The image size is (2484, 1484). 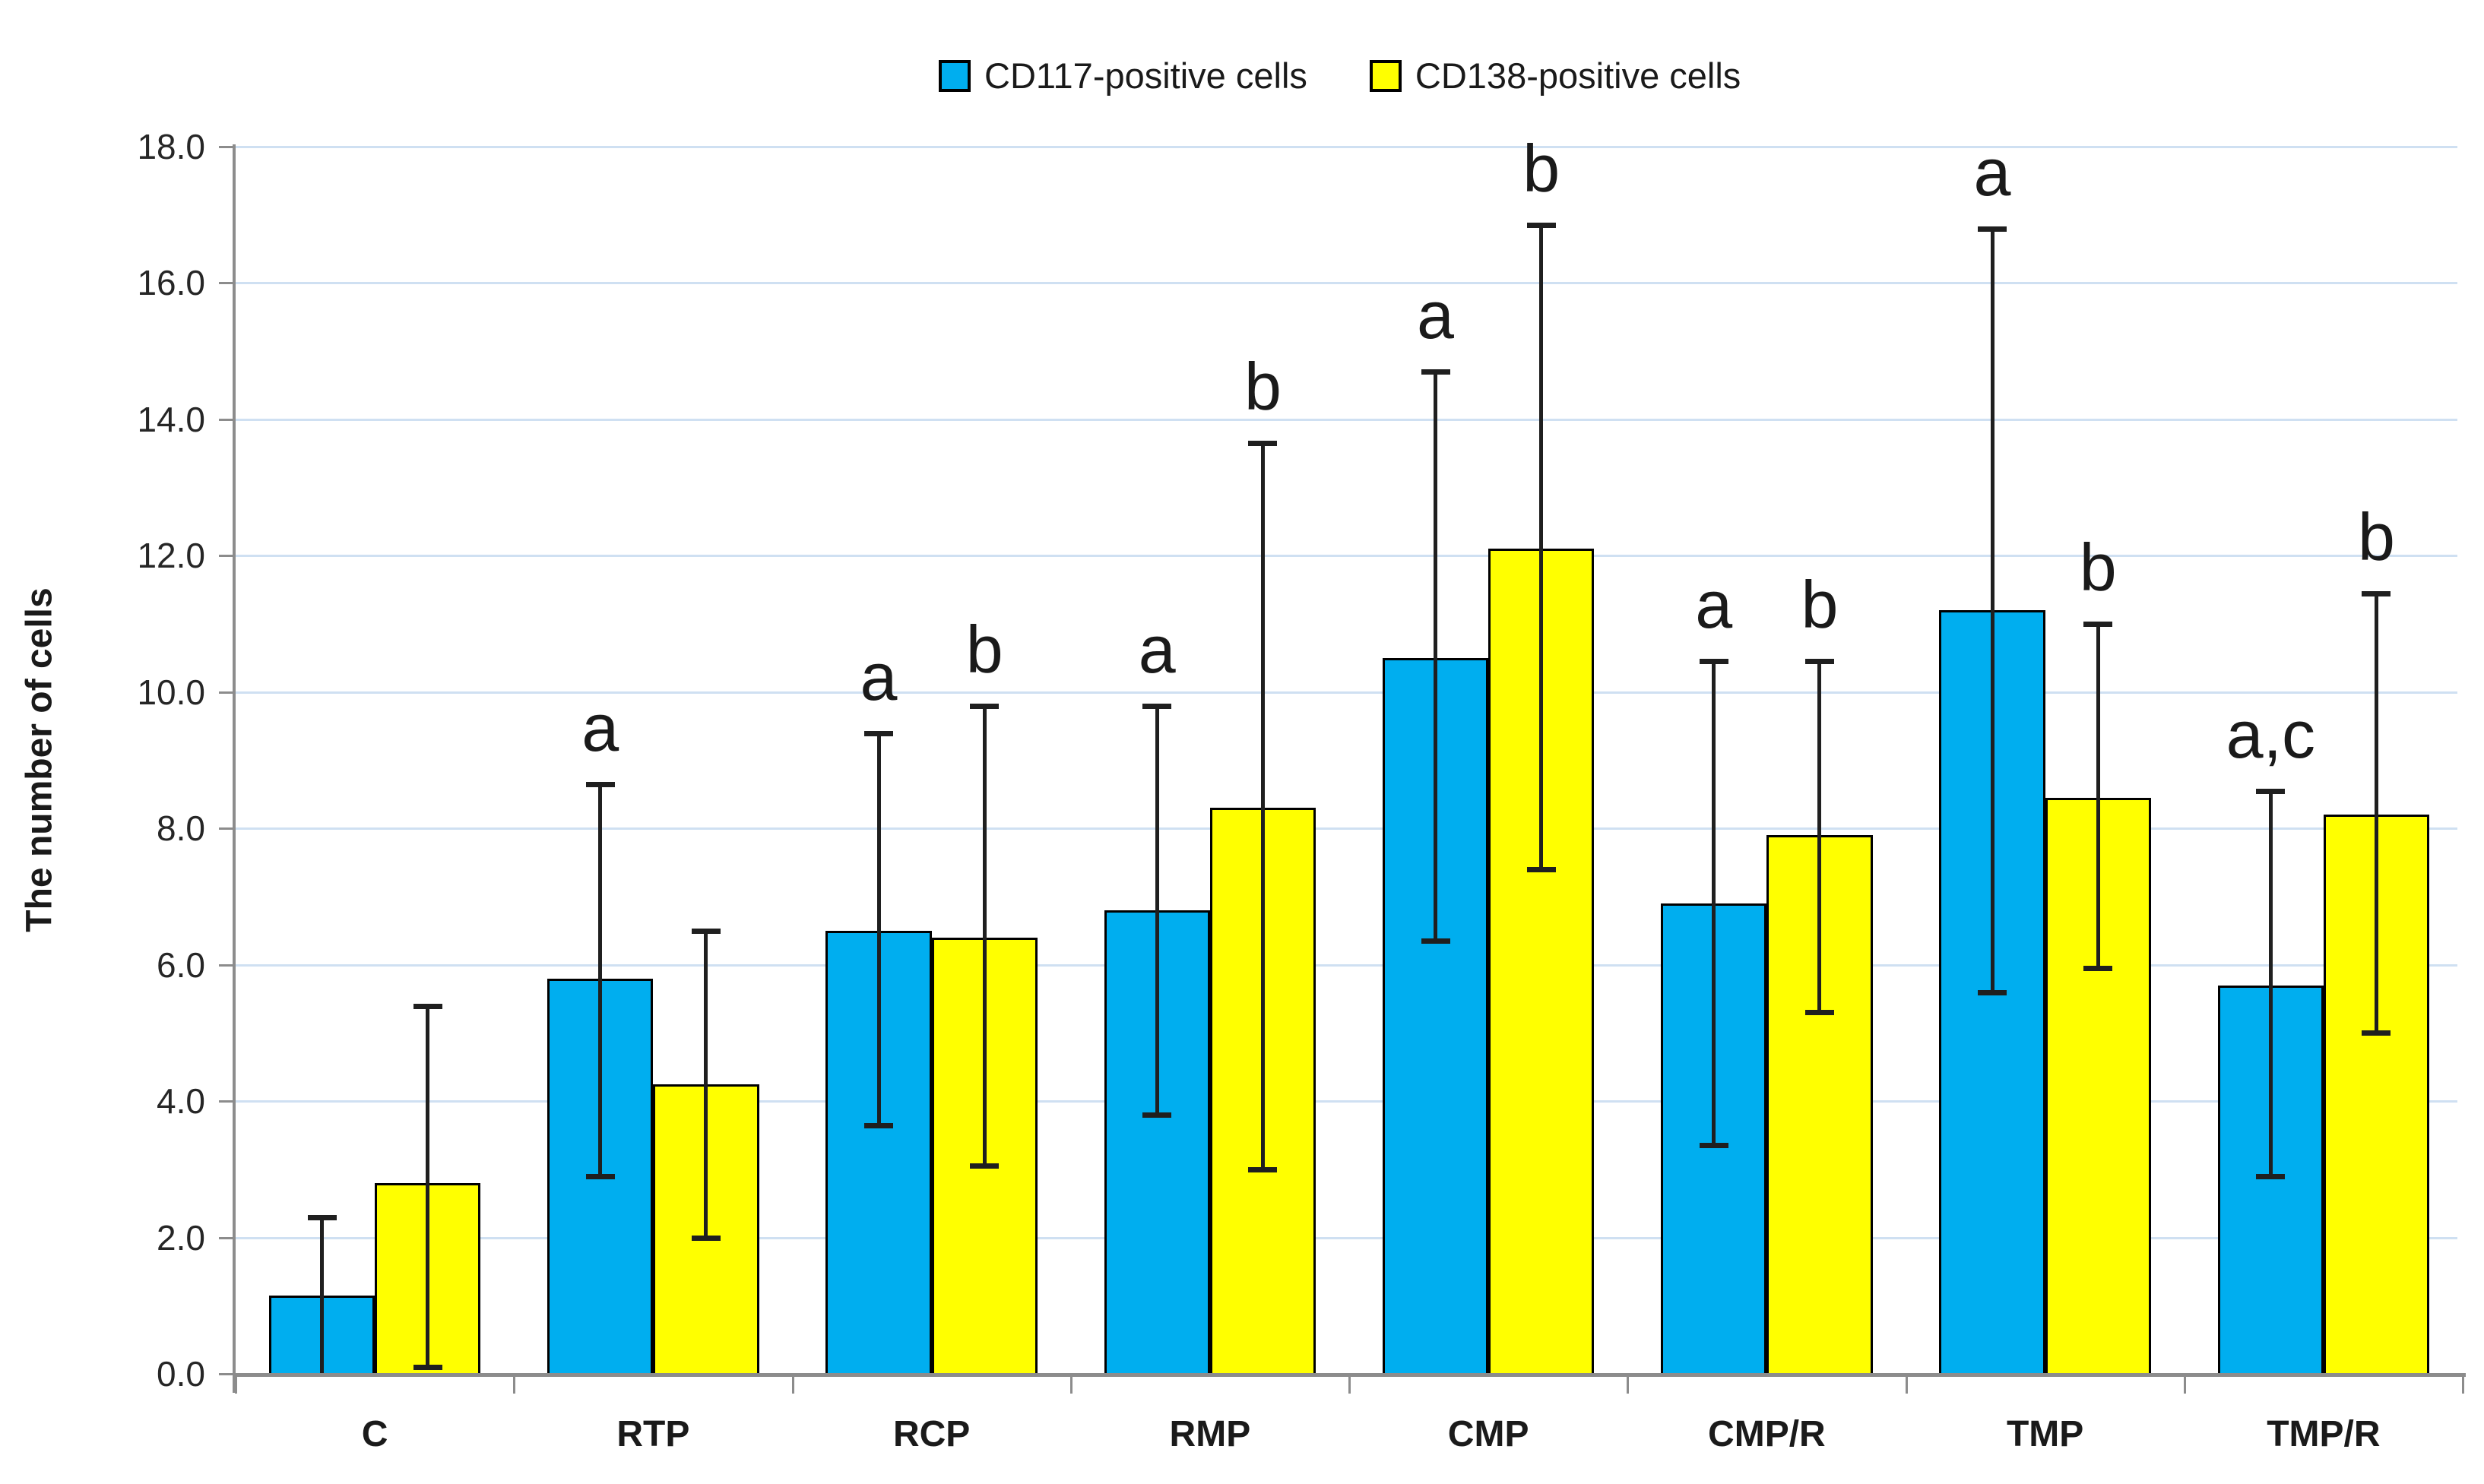 I want to click on y-axis-line, so click(x=234, y=768).